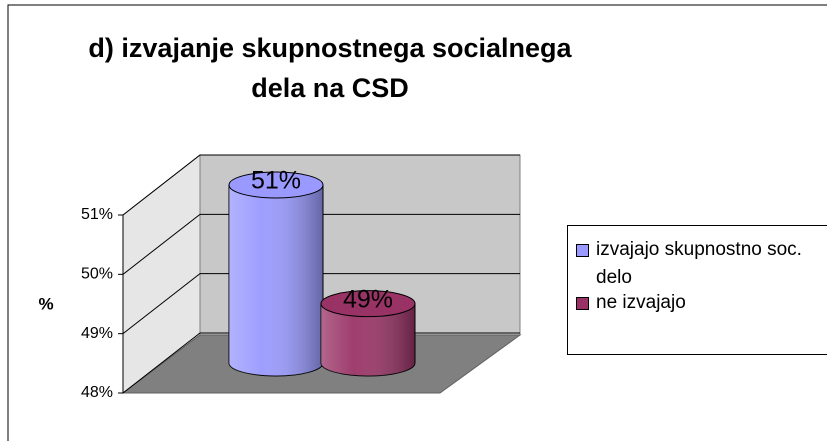 Image resolution: width=827 pixels, height=441 pixels. What do you see at coordinates (641, 302) in the screenshot?
I see `legend-label: ne izvajajo` at bounding box center [641, 302].